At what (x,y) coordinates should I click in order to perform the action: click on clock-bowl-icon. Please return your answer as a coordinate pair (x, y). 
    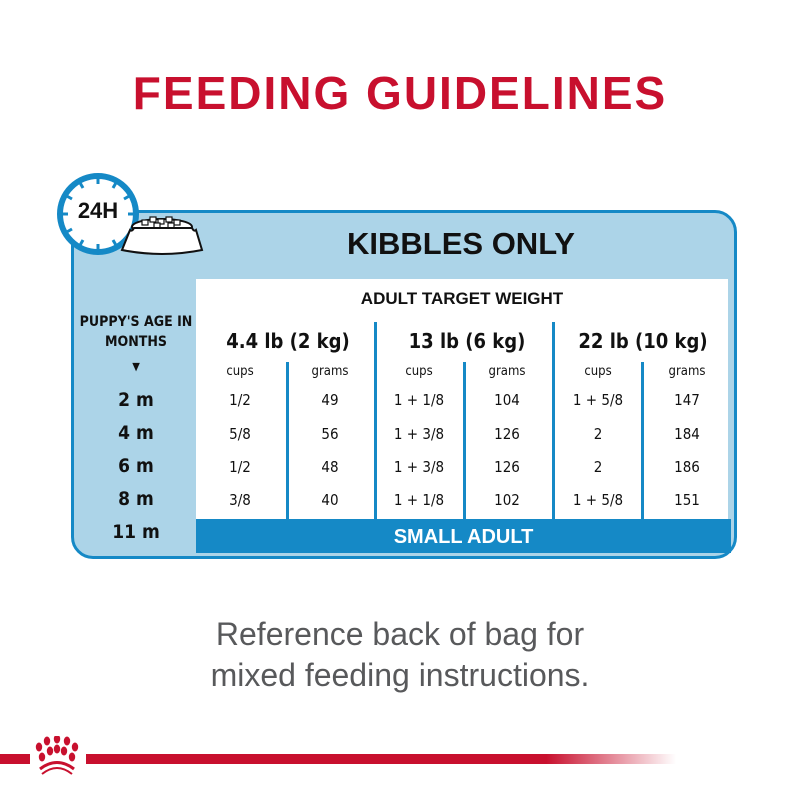
    Looking at the image, I should click on (130, 214).